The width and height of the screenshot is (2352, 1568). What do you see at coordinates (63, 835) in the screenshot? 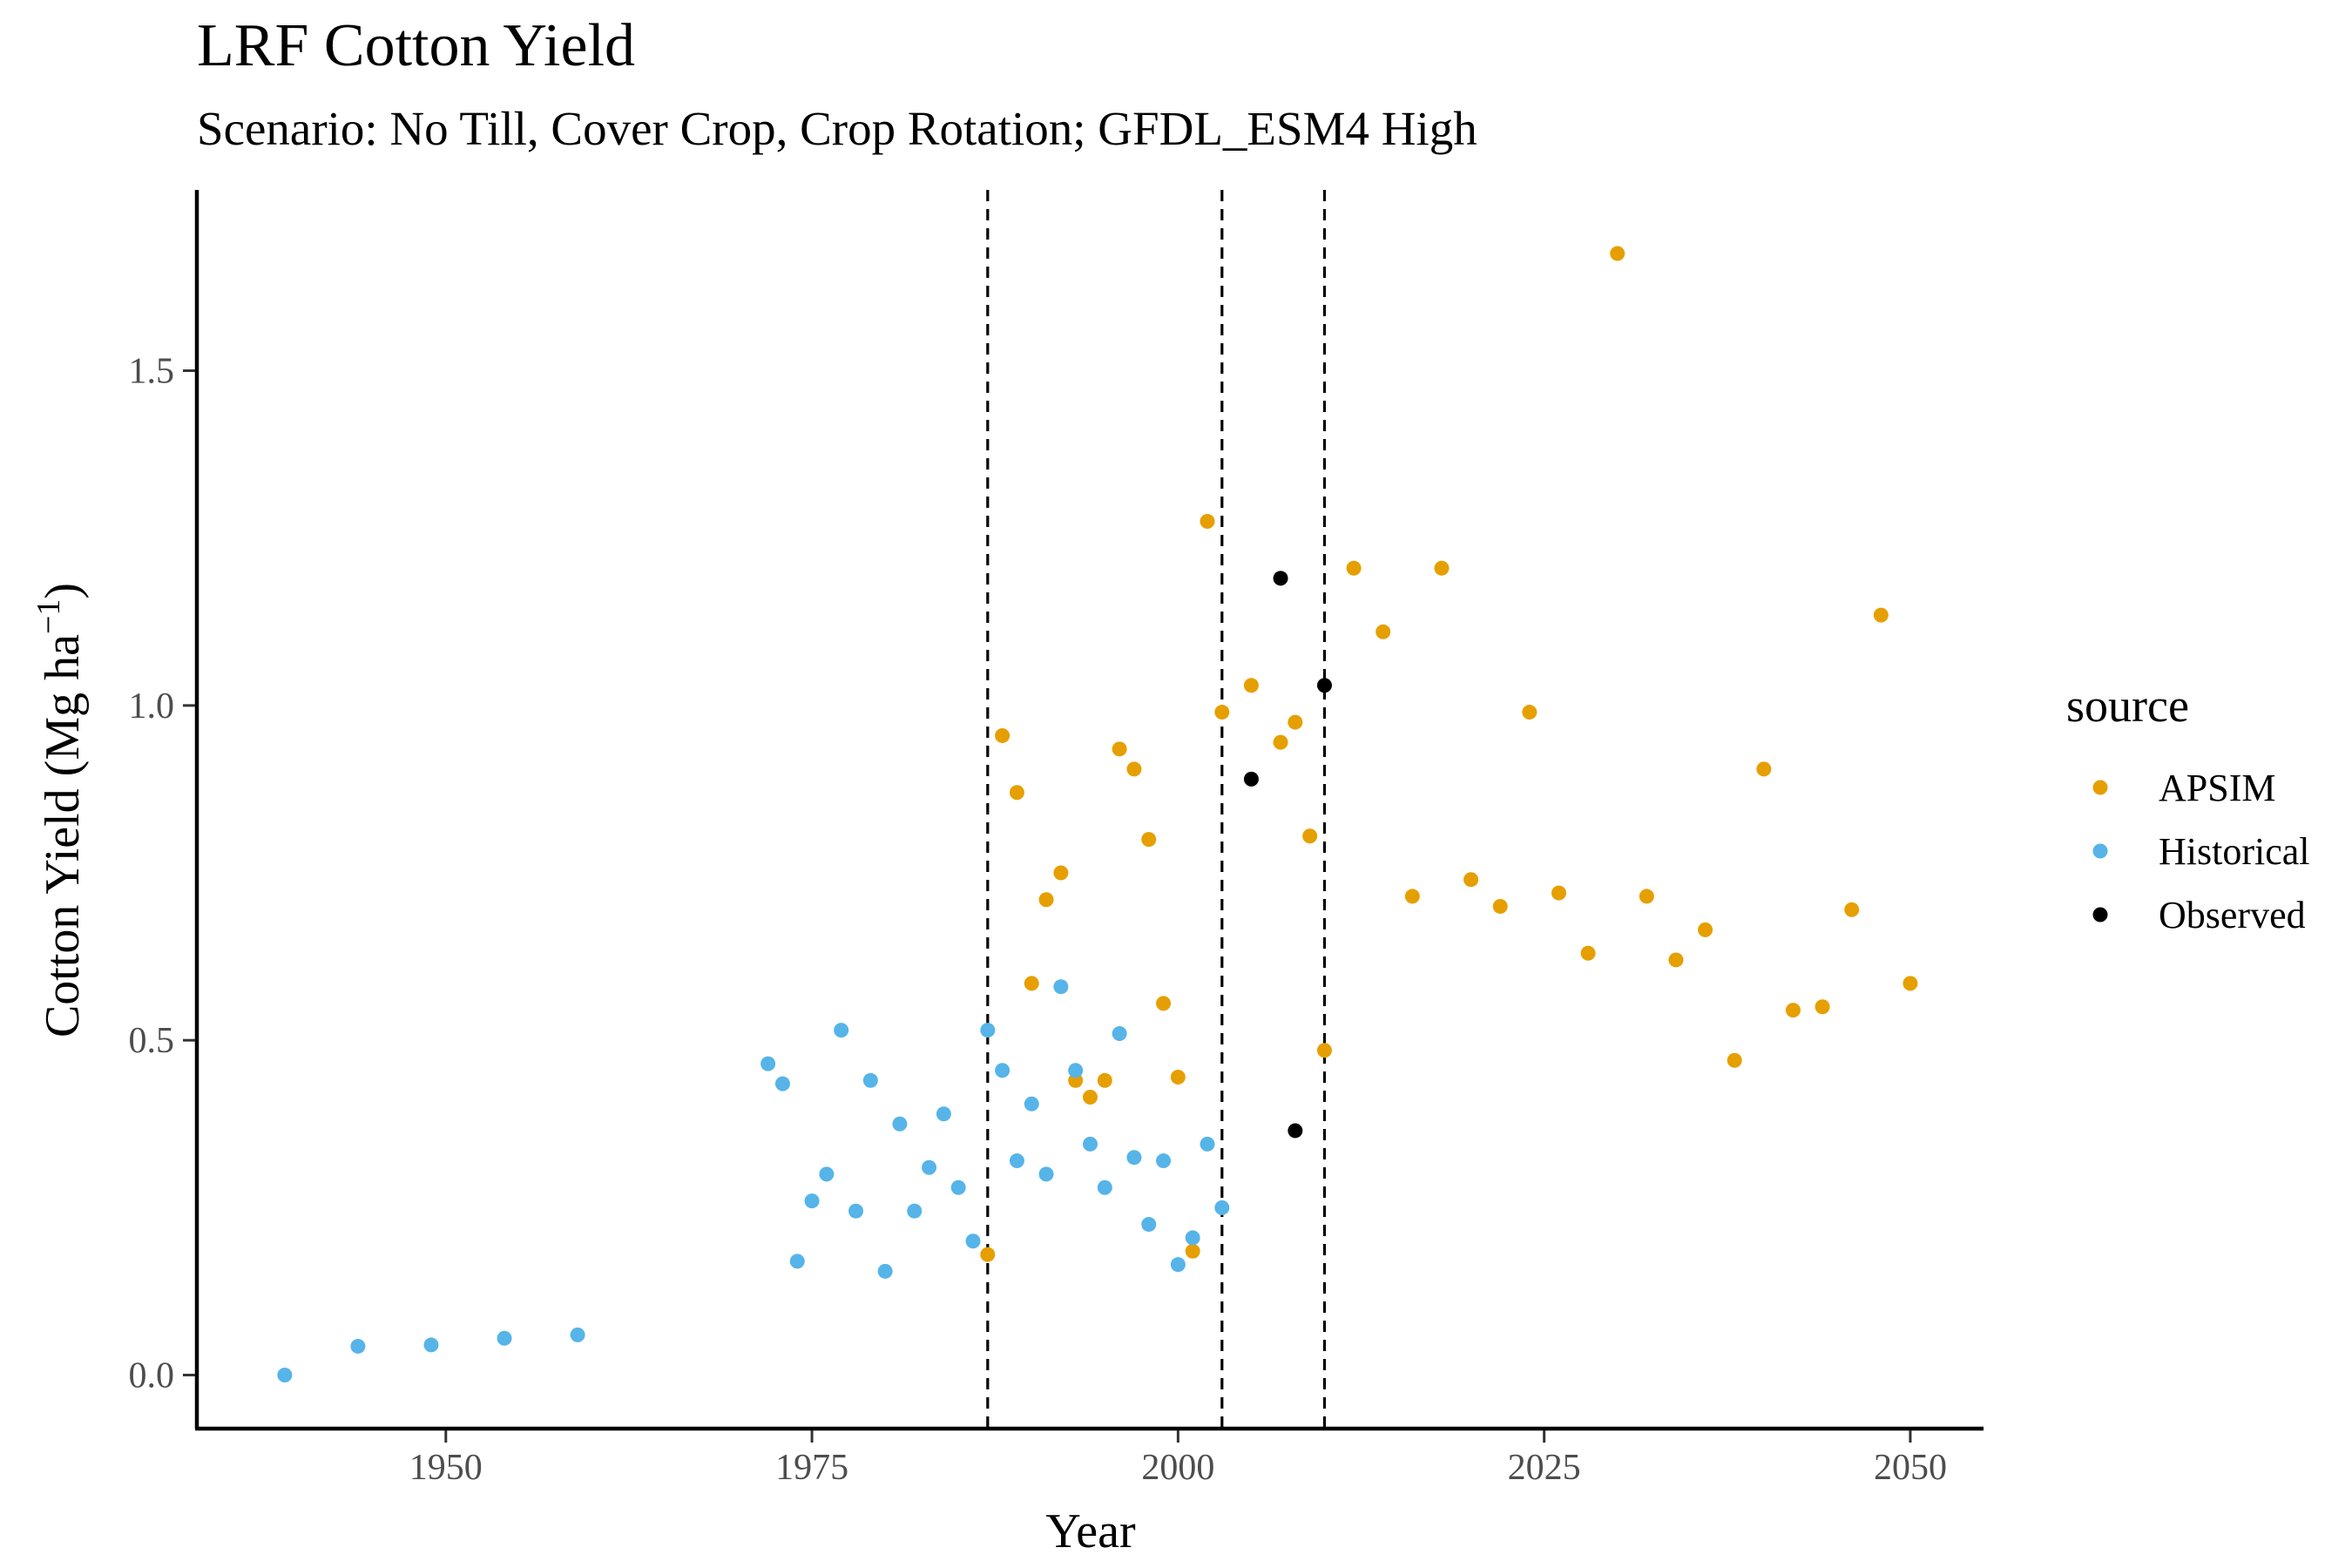
I see `y-axis-title-main: Cotton Yield (Mg ha` at bounding box center [63, 835].